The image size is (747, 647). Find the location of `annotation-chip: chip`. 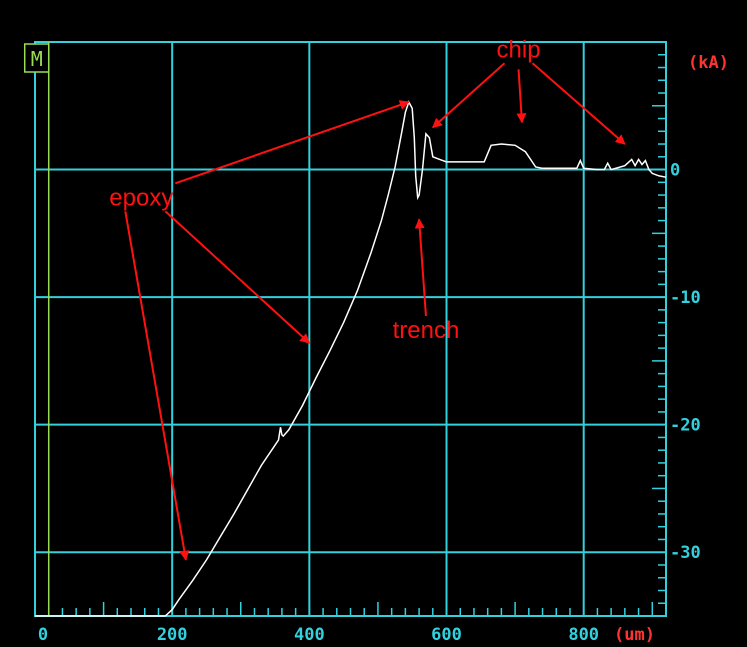

annotation-chip: chip is located at coordinates (519, 49).